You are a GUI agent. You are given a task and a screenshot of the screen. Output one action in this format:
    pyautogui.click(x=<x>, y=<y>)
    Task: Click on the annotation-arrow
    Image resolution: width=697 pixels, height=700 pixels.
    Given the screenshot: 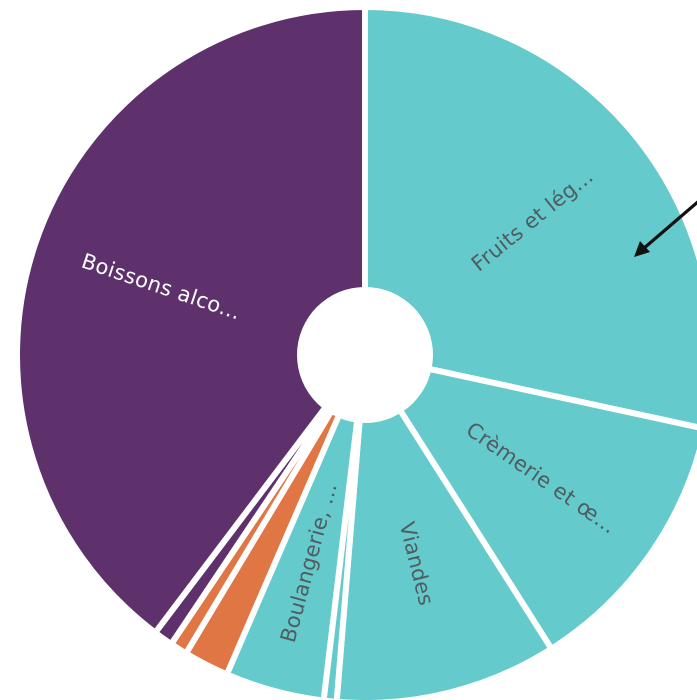 What is the action you would take?
    pyautogui.click(x=665, y=228)
    